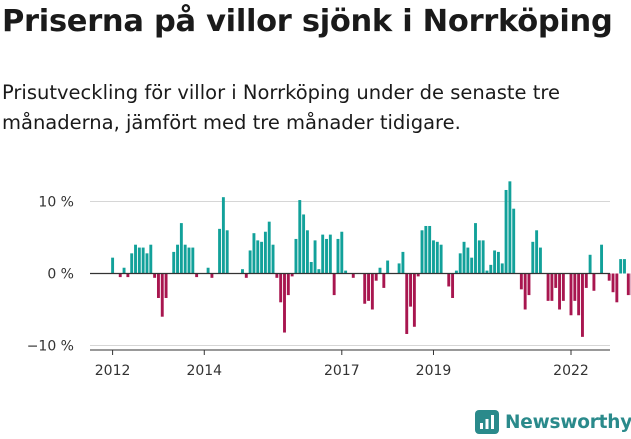 The height and width of the screenshot is (439, 631). Describe the element at coordinates (568, 422) in the screenshot. I see `brand-name: Newsworthy` at that location.